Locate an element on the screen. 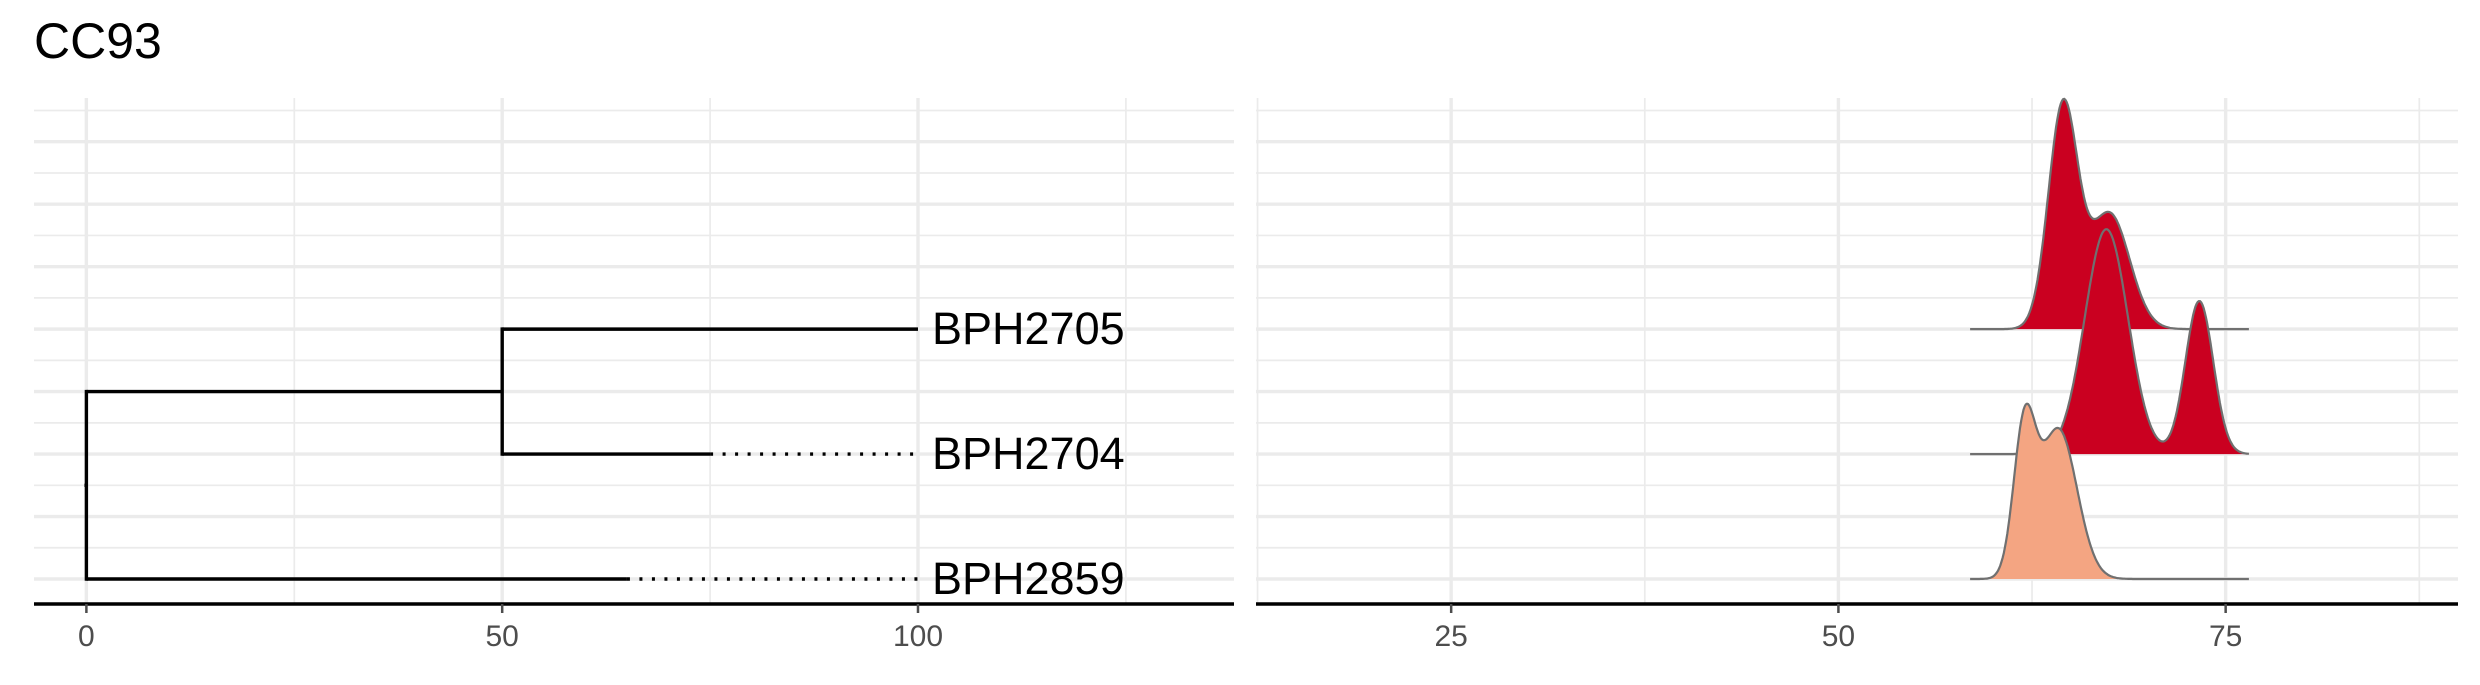 Image resolution: width=2480 pixels, height=685 pixels. ridge-outline-bph2859 is located at coordinates (2109, 491).